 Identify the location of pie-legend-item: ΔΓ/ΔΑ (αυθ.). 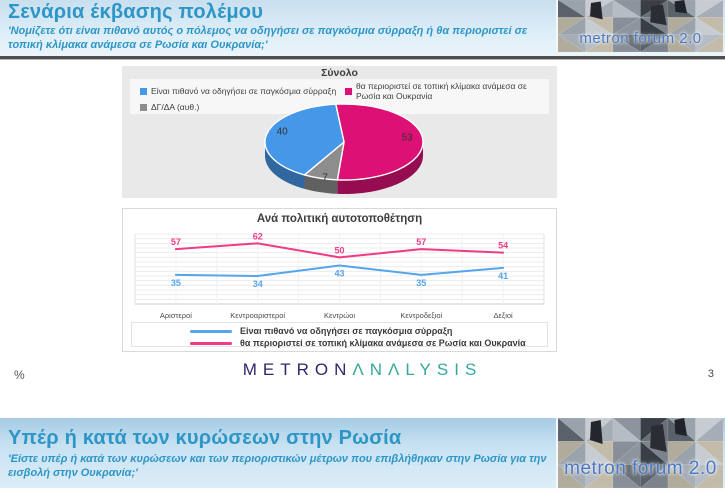
(242, 107).